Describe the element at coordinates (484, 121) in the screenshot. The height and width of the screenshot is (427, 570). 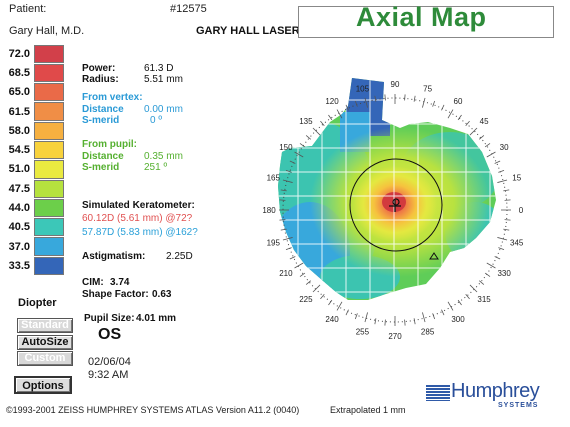
I see `angle-label: 45` at that location.